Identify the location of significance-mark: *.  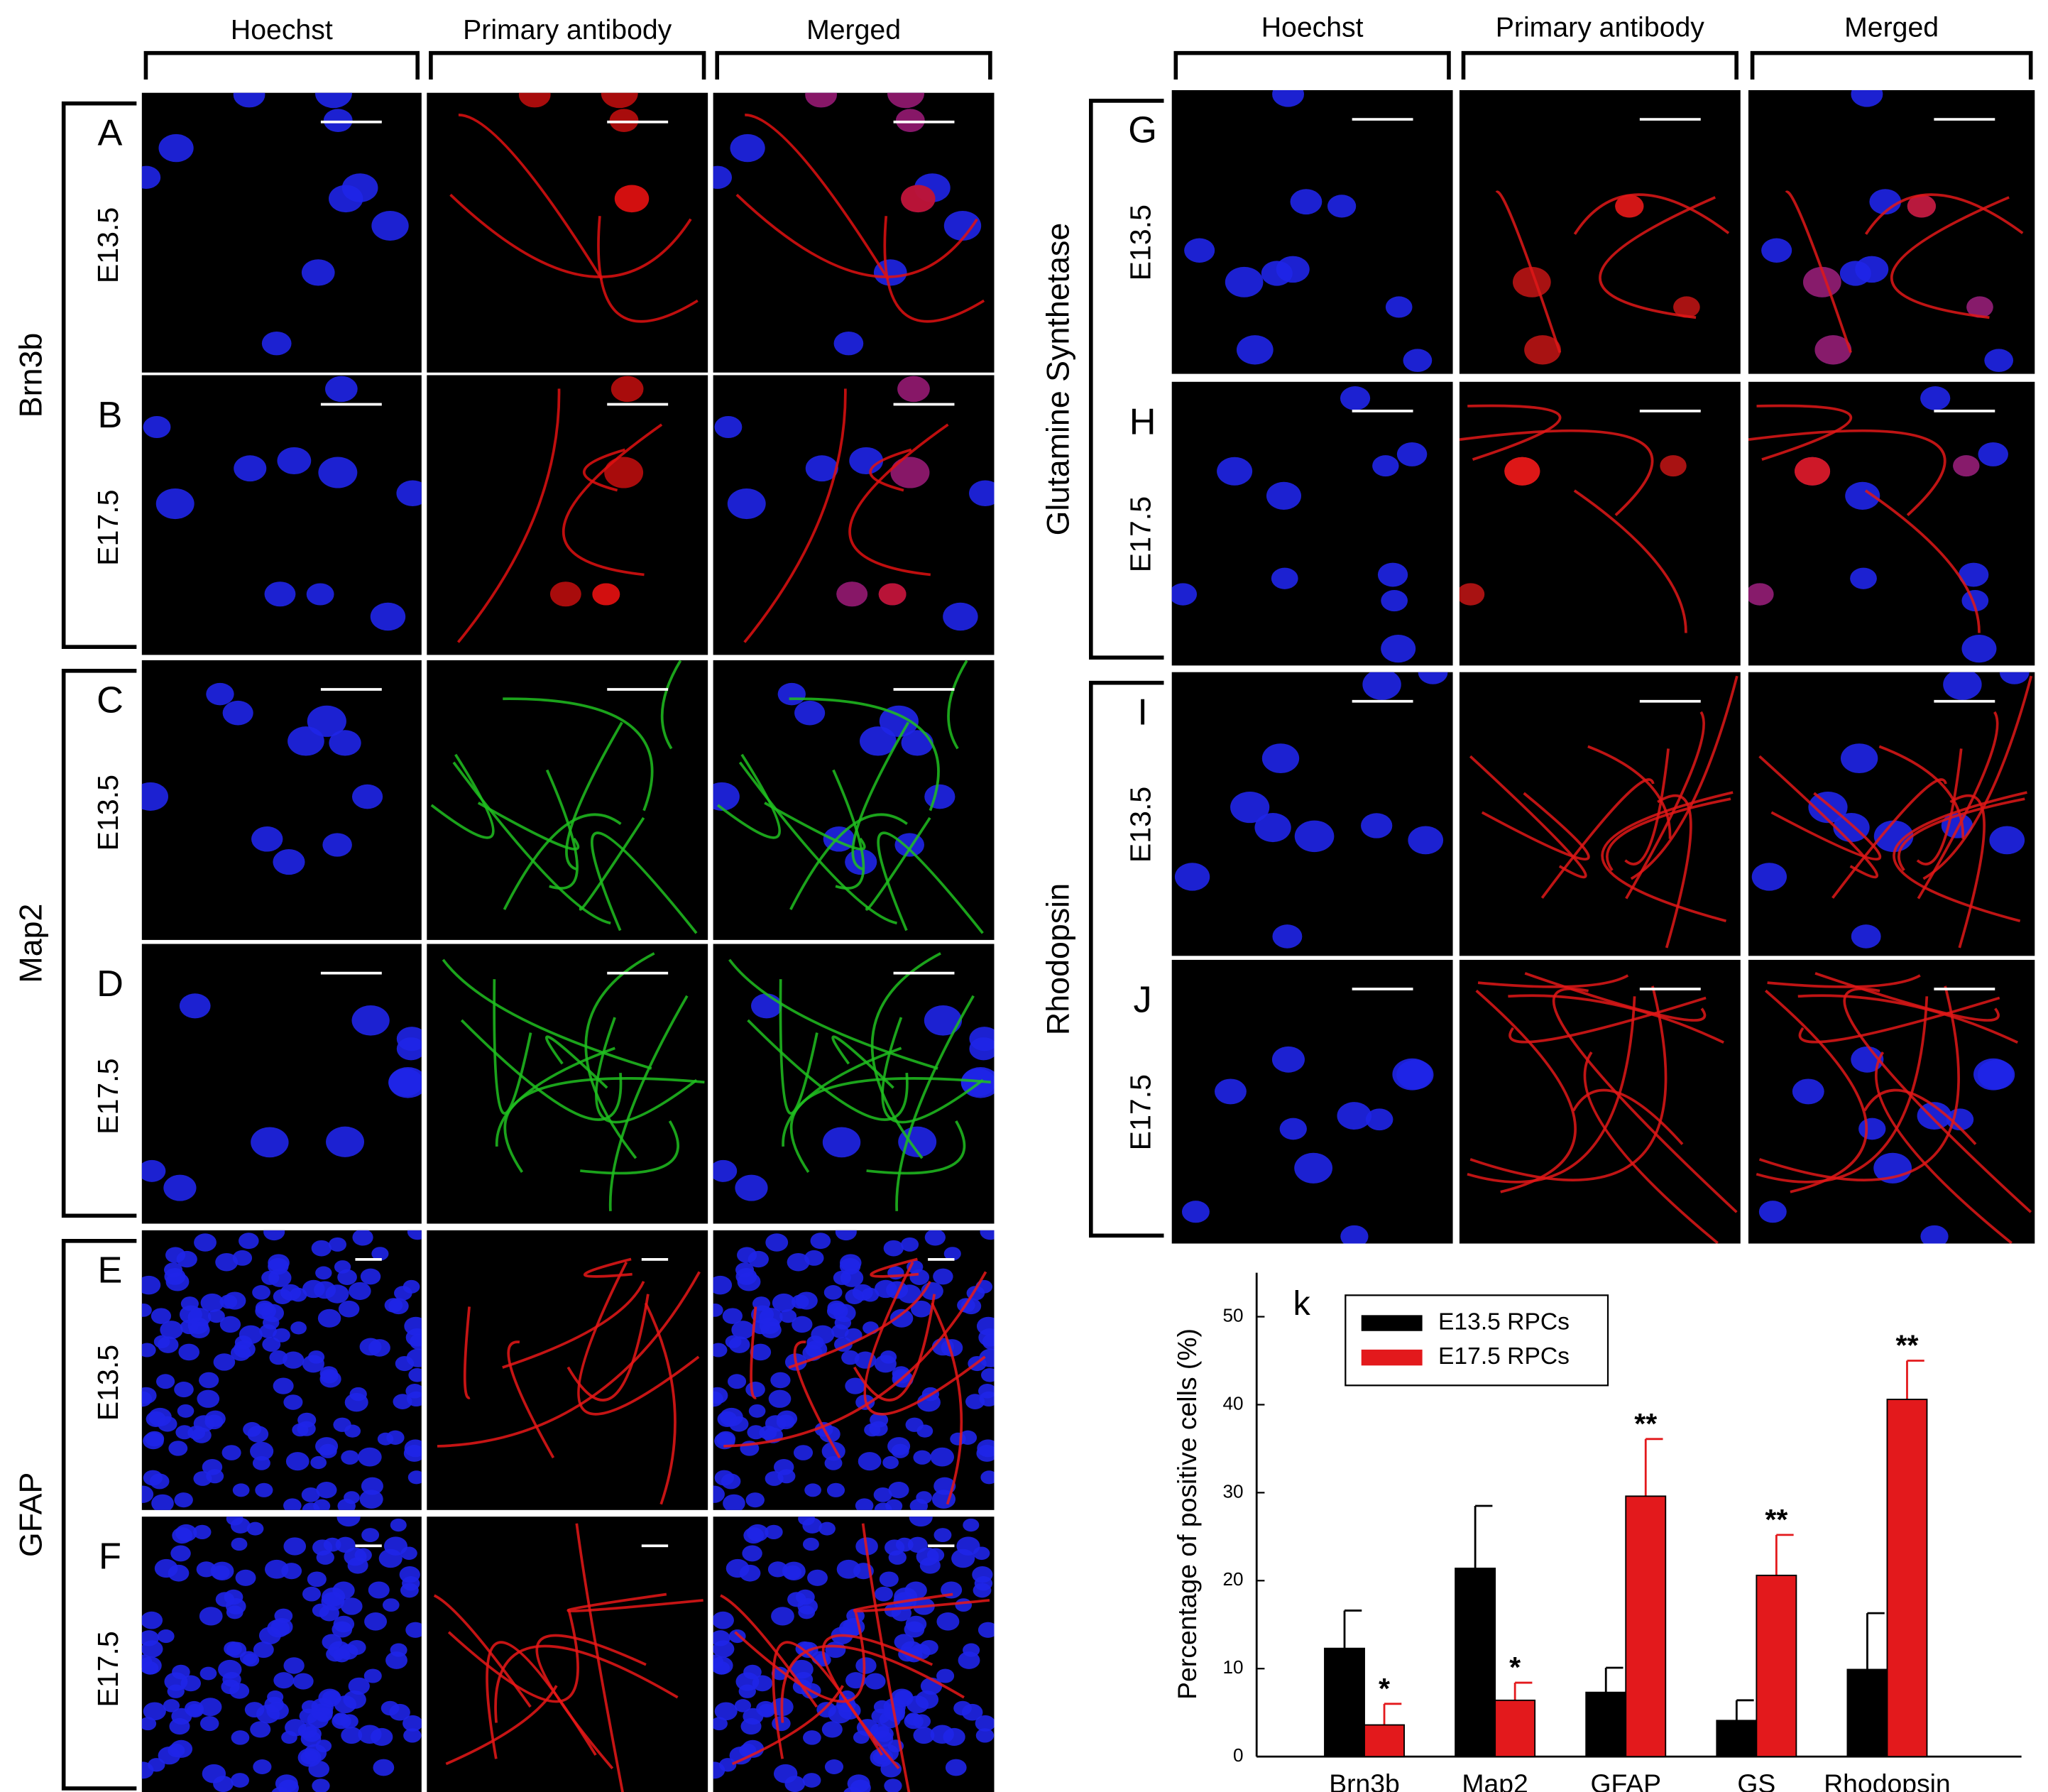
(1515, 1667).